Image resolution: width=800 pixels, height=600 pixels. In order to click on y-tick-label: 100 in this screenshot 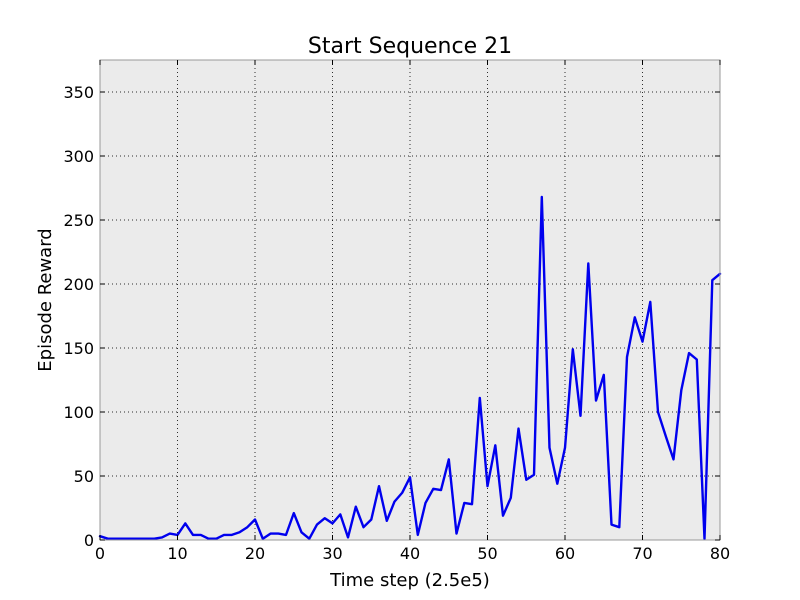, I will do `click(78, 412)`.